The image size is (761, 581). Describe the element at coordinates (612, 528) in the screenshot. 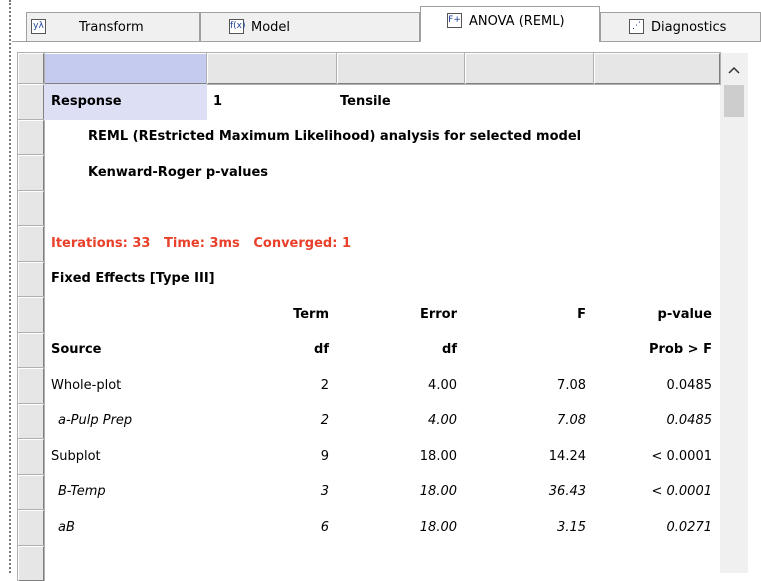

I see `p-value: 0.0271` at that location.